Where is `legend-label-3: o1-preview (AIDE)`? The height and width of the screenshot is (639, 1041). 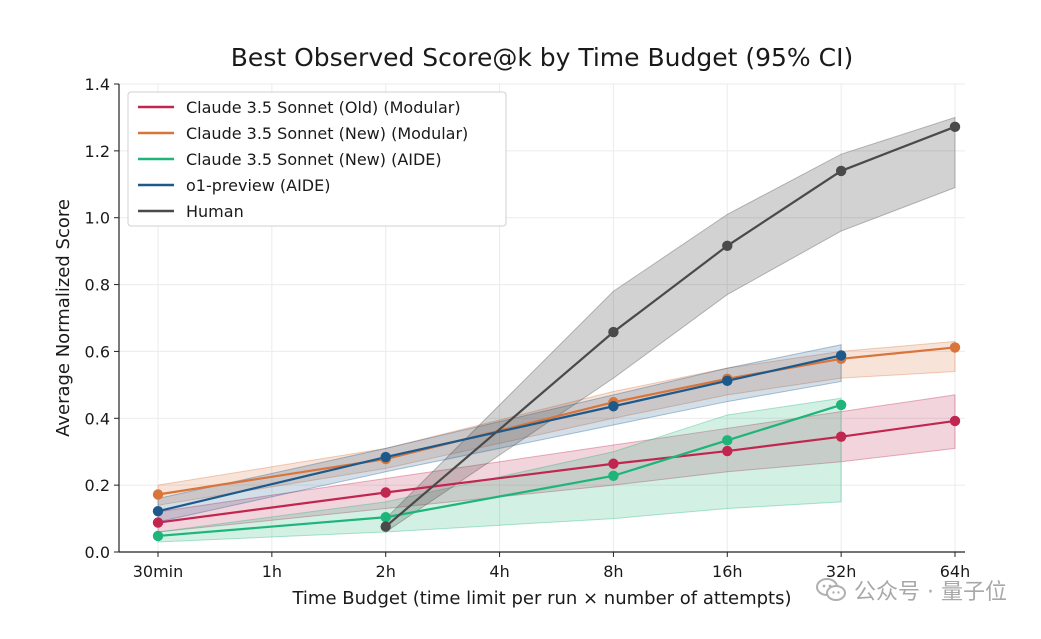 legend-label-3: o1-preview (AIDE) is located at coordinates (258, 185).